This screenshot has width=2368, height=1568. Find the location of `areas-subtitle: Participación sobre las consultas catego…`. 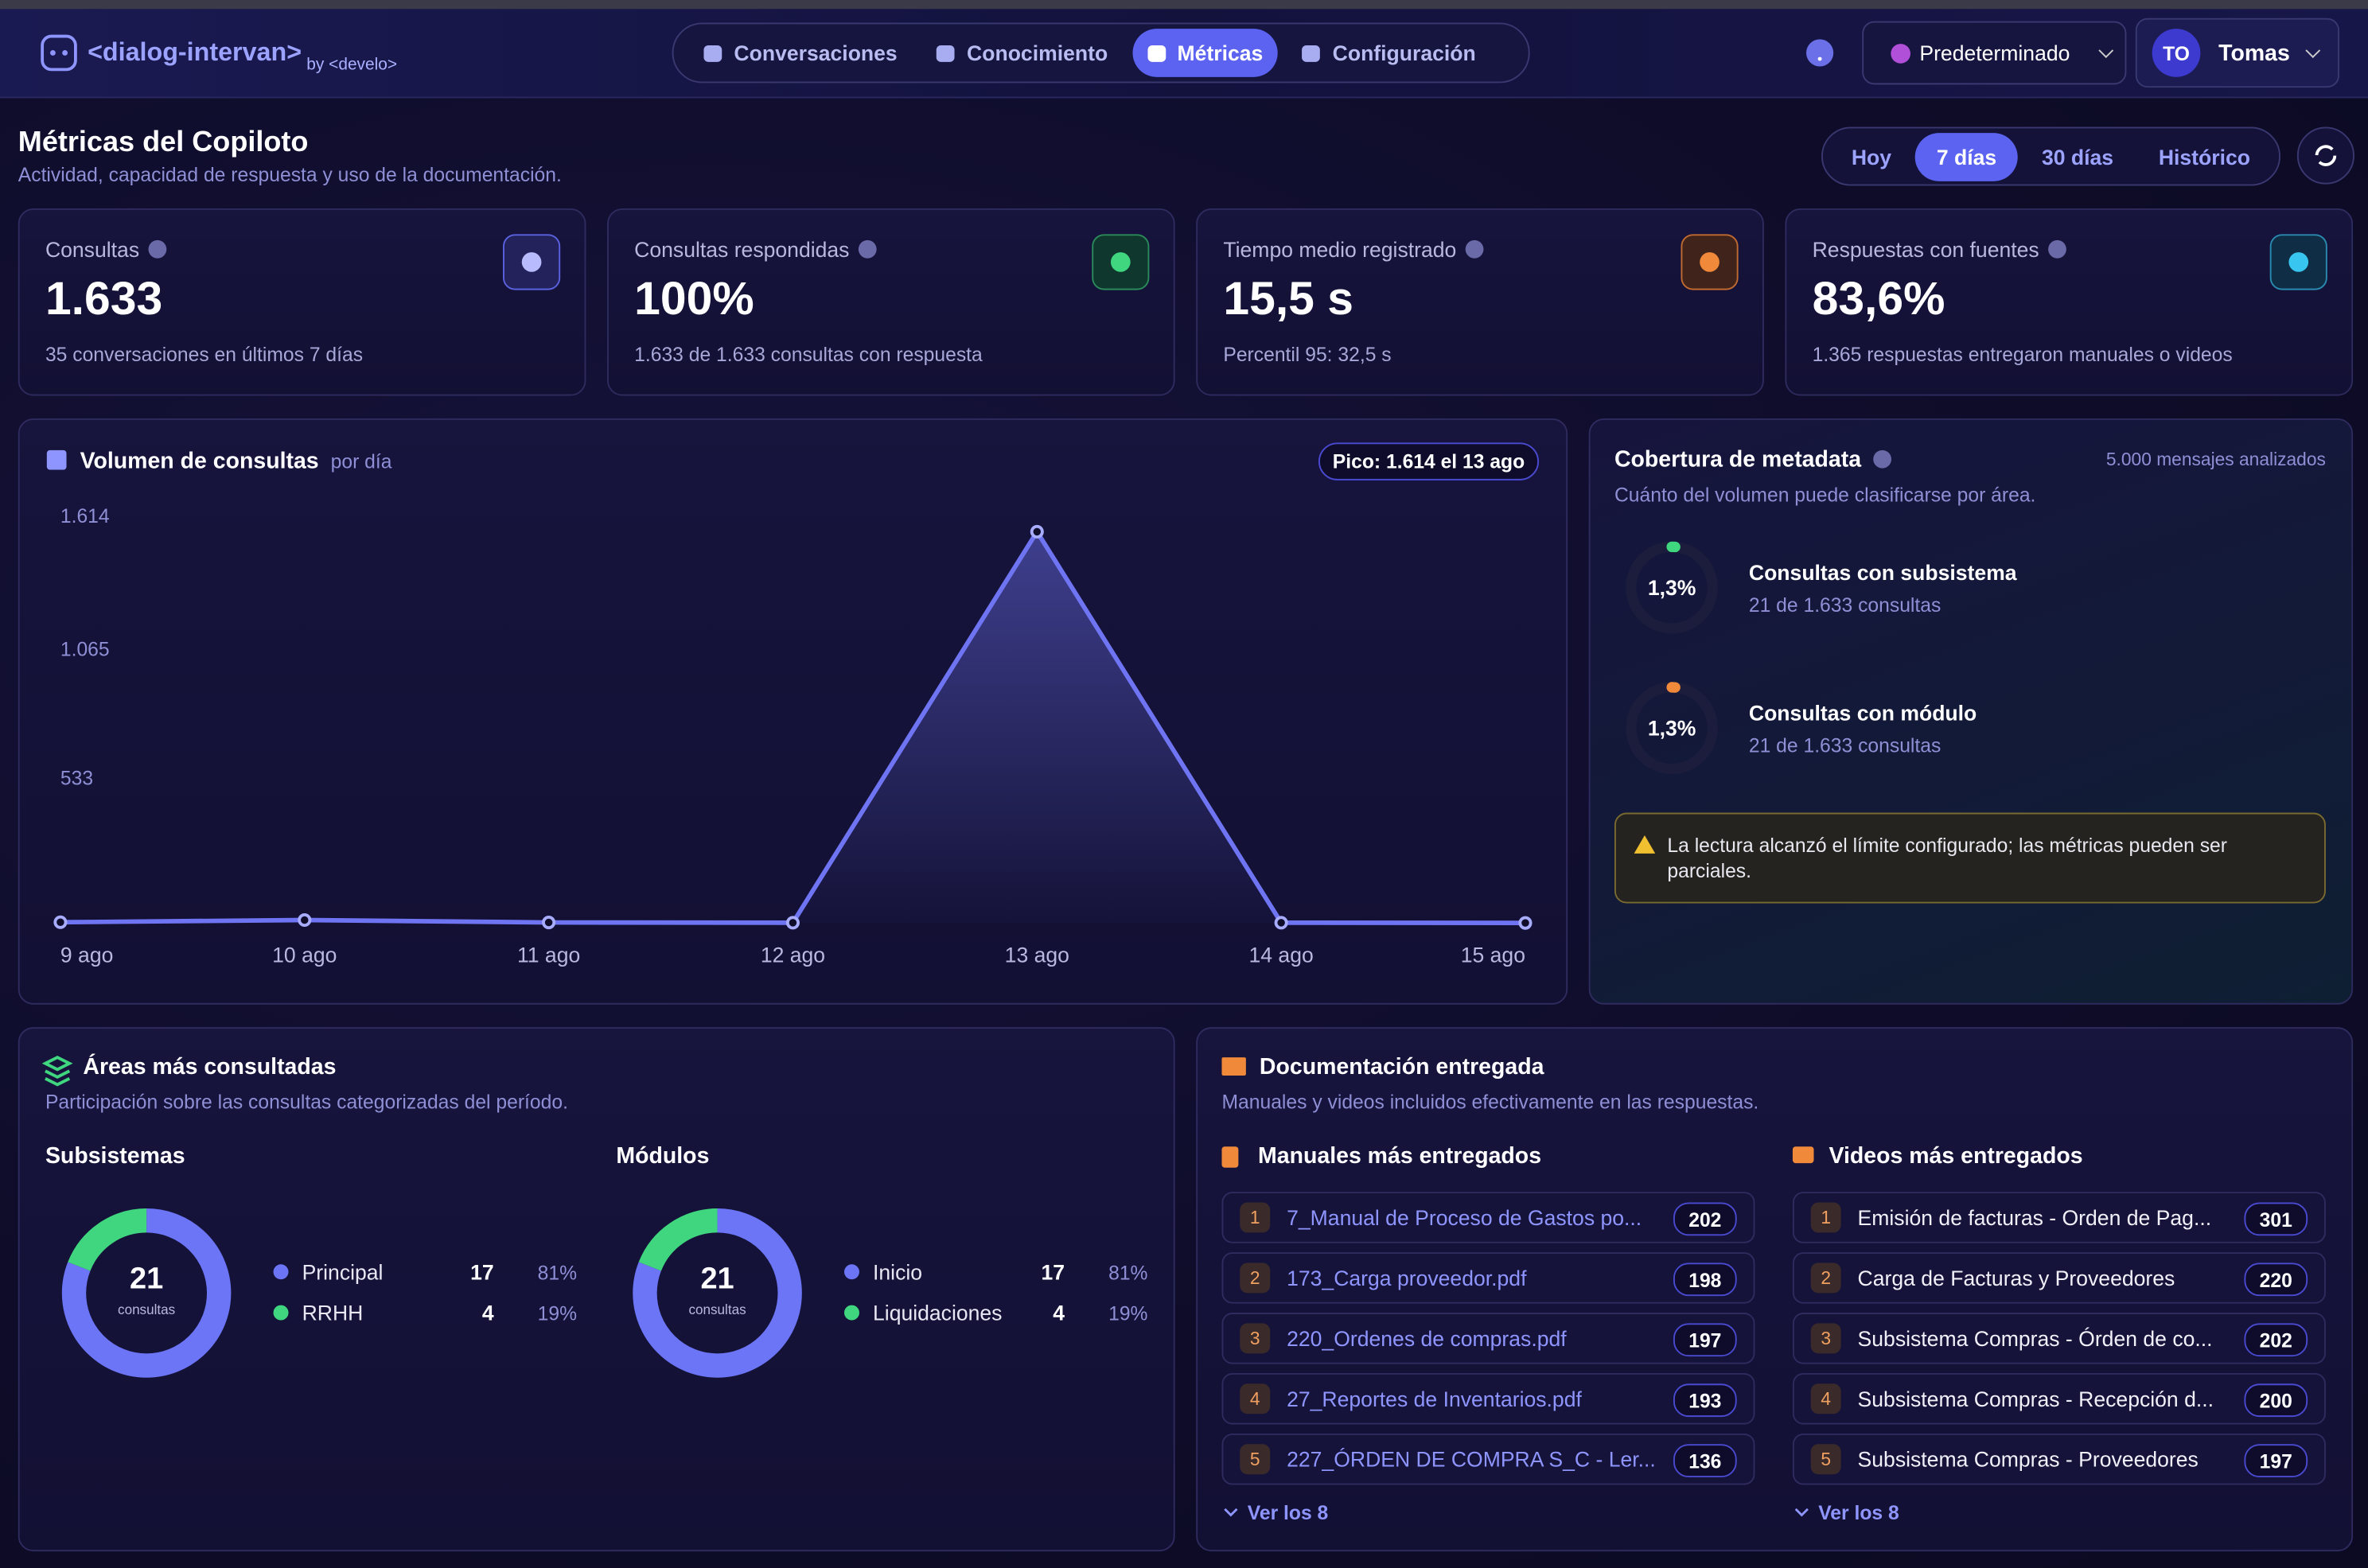

areas-subtitle: Participación sobre las consultas catego… is located at coordinates (306, 1102).